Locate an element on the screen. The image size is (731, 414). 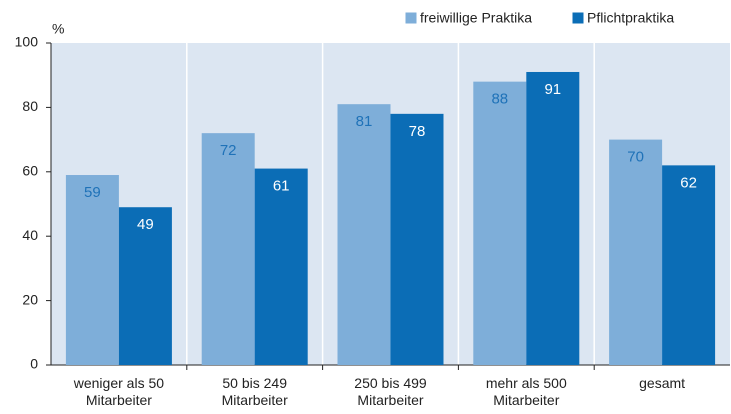
value-label: 61 is located at coordinates (281, 186).